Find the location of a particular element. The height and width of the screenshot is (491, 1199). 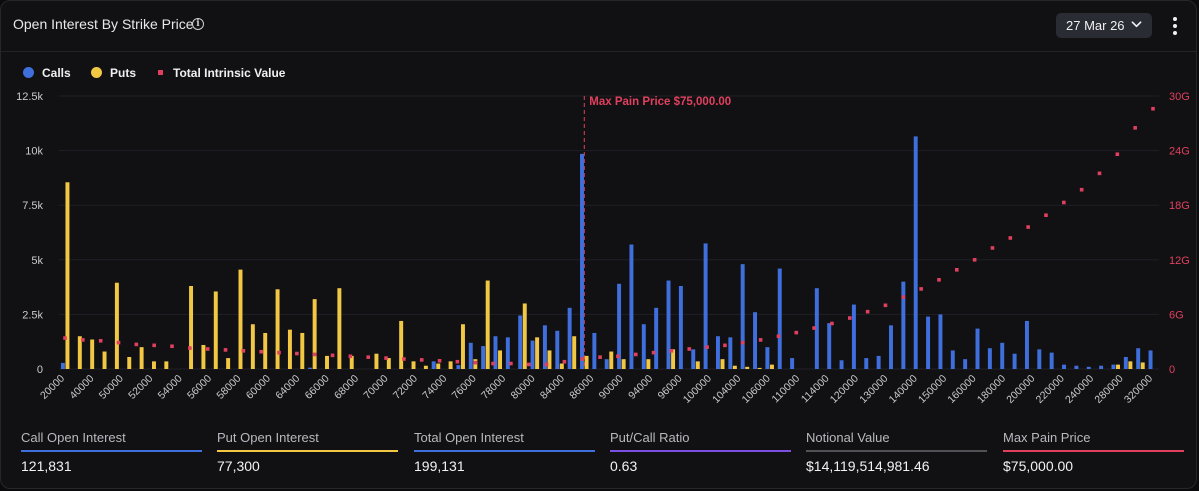

stat-value: 0.63 is located at coordinates (624, 466).